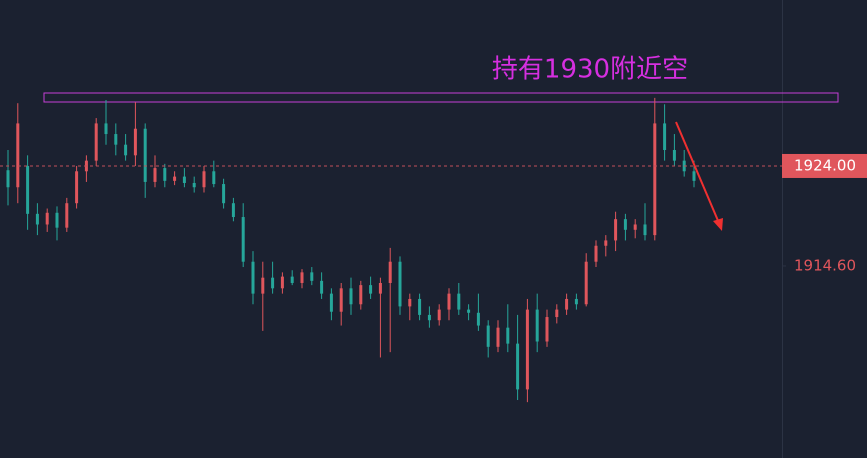 The height and width of the screenshot is (458, 867). What do you see at coordinates (718, 224) in the screenshot?
I see `arrow-head` at bounding box center [718, 224].